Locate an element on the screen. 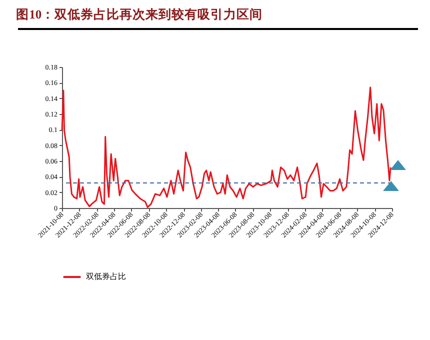 The width and height of the screenshot is (430, 340). chart-title: 图10：双低券占比再次来到较有吸引力区间 is located at coordinates (139, 14).